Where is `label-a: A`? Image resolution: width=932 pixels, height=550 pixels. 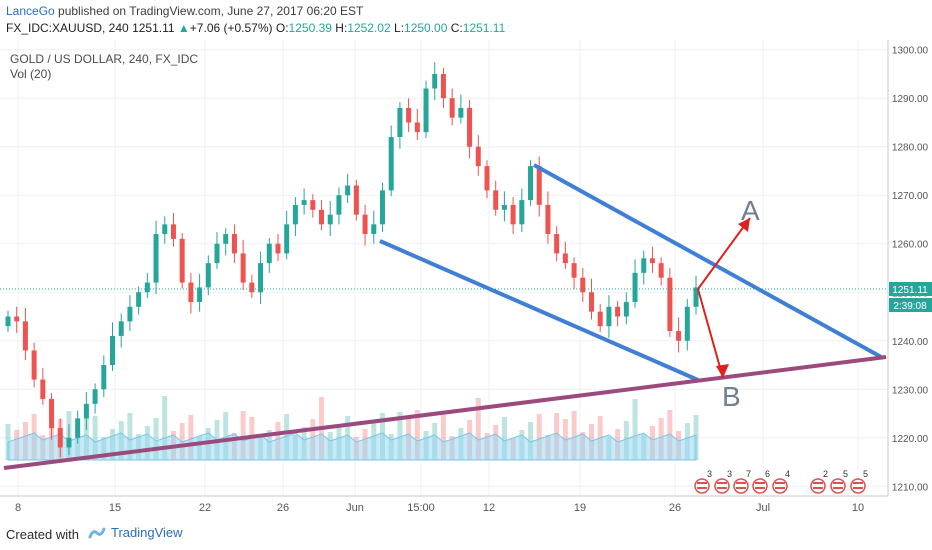
label-a: A is located at coordinates (750, 210).